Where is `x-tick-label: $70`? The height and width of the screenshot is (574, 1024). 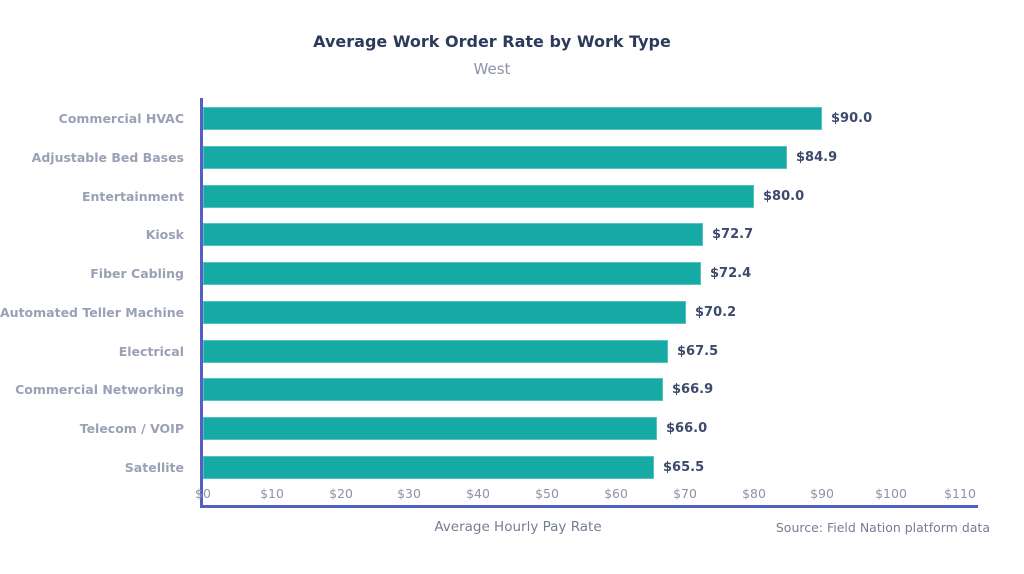
x-tick-label: $70 is located at coordinates (685, 493).